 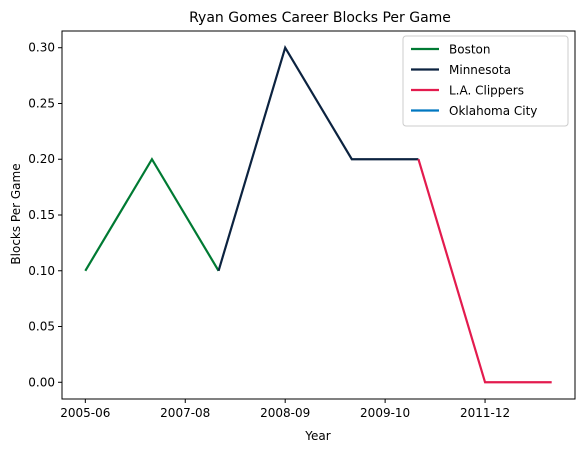 I want to click on y-tick-label: 0.20, so click(x=41, y=159).